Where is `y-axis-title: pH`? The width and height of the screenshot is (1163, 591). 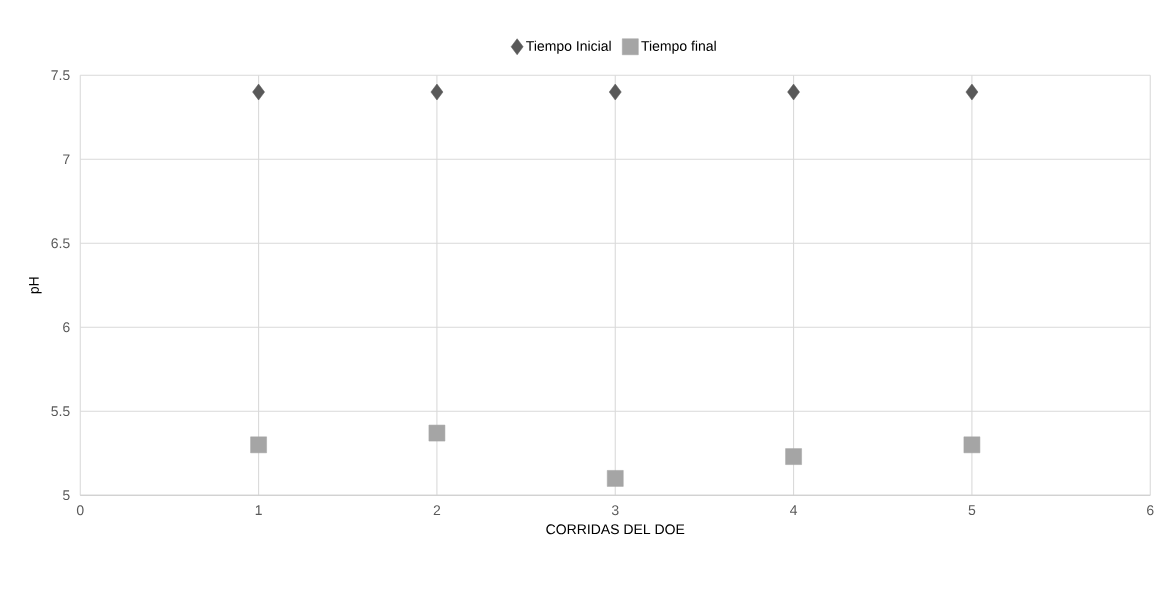 y-axis-title: pH is located at coordinates (35, 285).